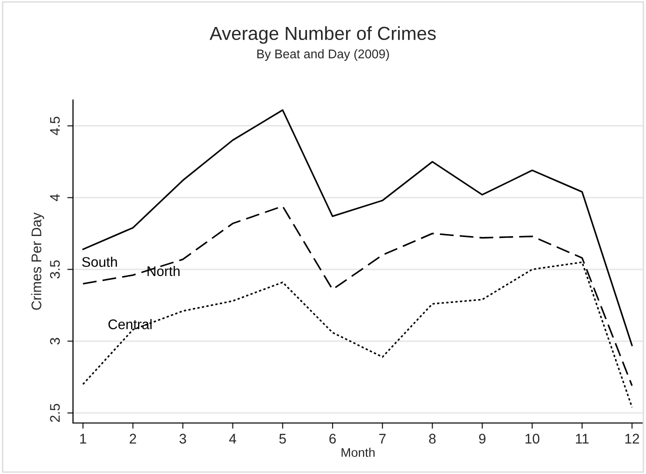 This screenshot has width=646, height=474. I want to click on chart-subtitle: By Beat and Day (2009), so click(323, 55).